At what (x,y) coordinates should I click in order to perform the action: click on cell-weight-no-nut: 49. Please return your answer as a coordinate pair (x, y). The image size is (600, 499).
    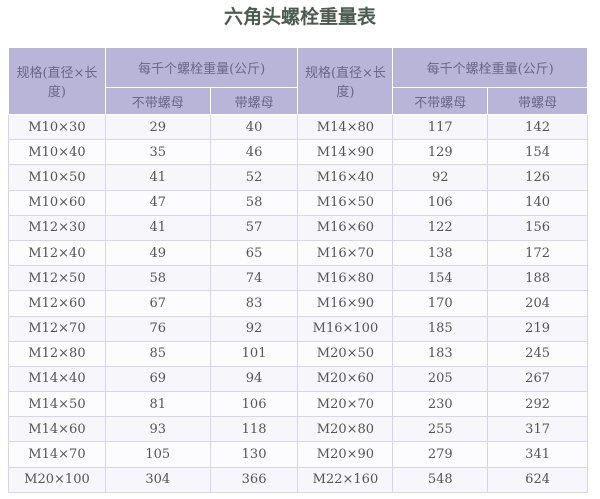
    Looking at the image, I should click on (157, 253).